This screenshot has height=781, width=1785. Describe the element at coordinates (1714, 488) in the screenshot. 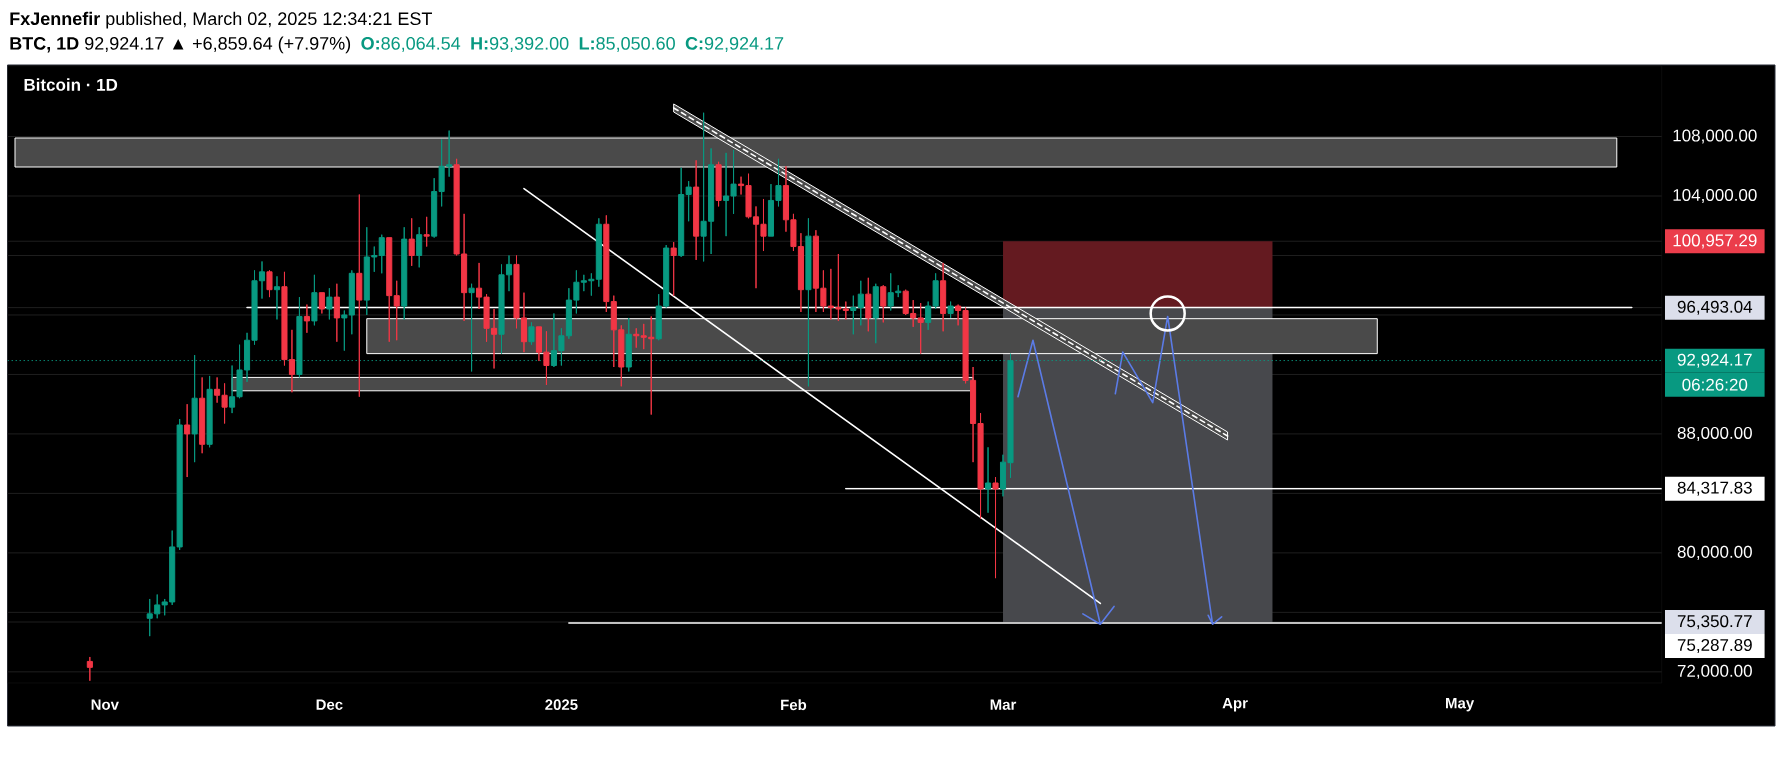

I see `data-label: 84,317.83` at that location.